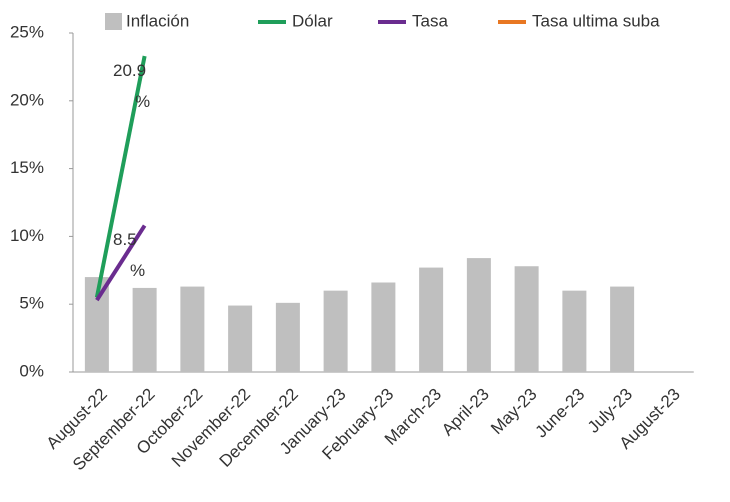  I want to click on y-tick-label: 10%, so click(27, 235).